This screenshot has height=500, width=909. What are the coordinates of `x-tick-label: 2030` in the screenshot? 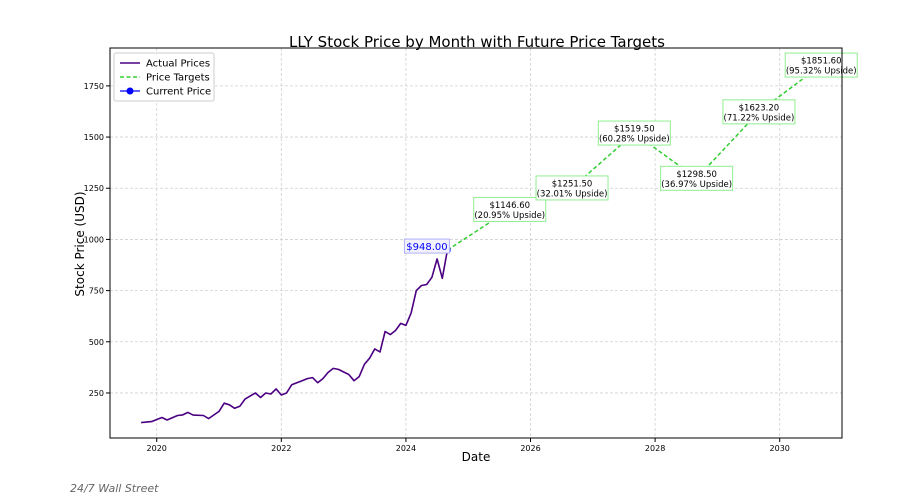 It's located at (780, 448).